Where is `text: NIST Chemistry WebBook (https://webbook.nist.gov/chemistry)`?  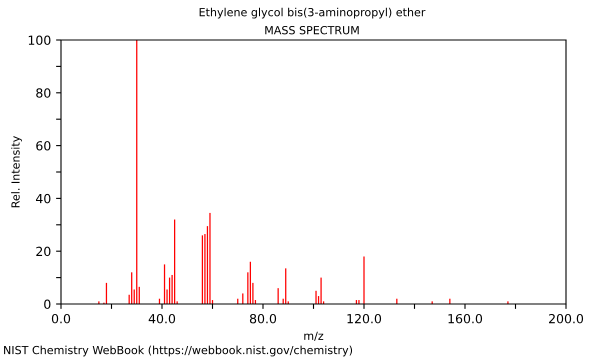
text: NIST Chemistry WebBook (https://webbook.nist.gov/chemistry) is located at coordinates (178, 351).